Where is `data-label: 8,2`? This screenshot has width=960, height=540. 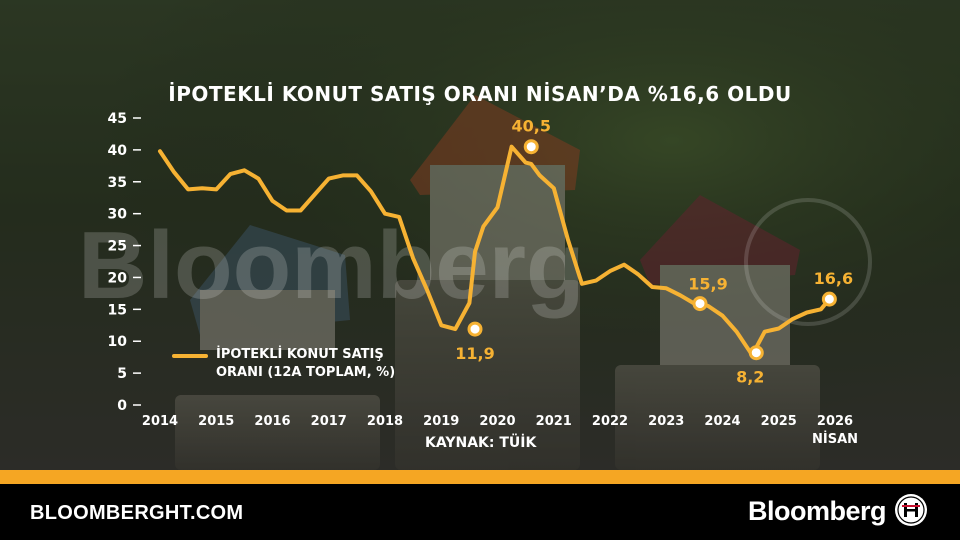 data-label: 8,2 is located at coordinates (750, 377).